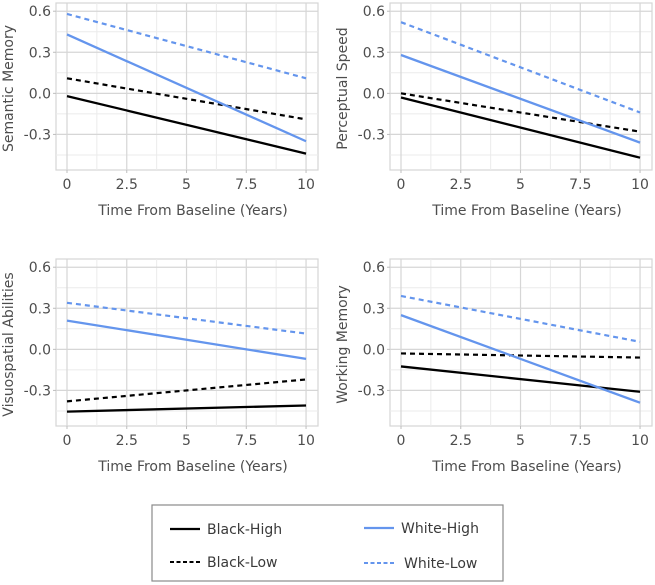 The width and height of the screenshot is (655, 585). Describe the element at coordinates (9, 344) in the screenshot. I see `y-axis-title: Visuospatial Abilities` at that location.